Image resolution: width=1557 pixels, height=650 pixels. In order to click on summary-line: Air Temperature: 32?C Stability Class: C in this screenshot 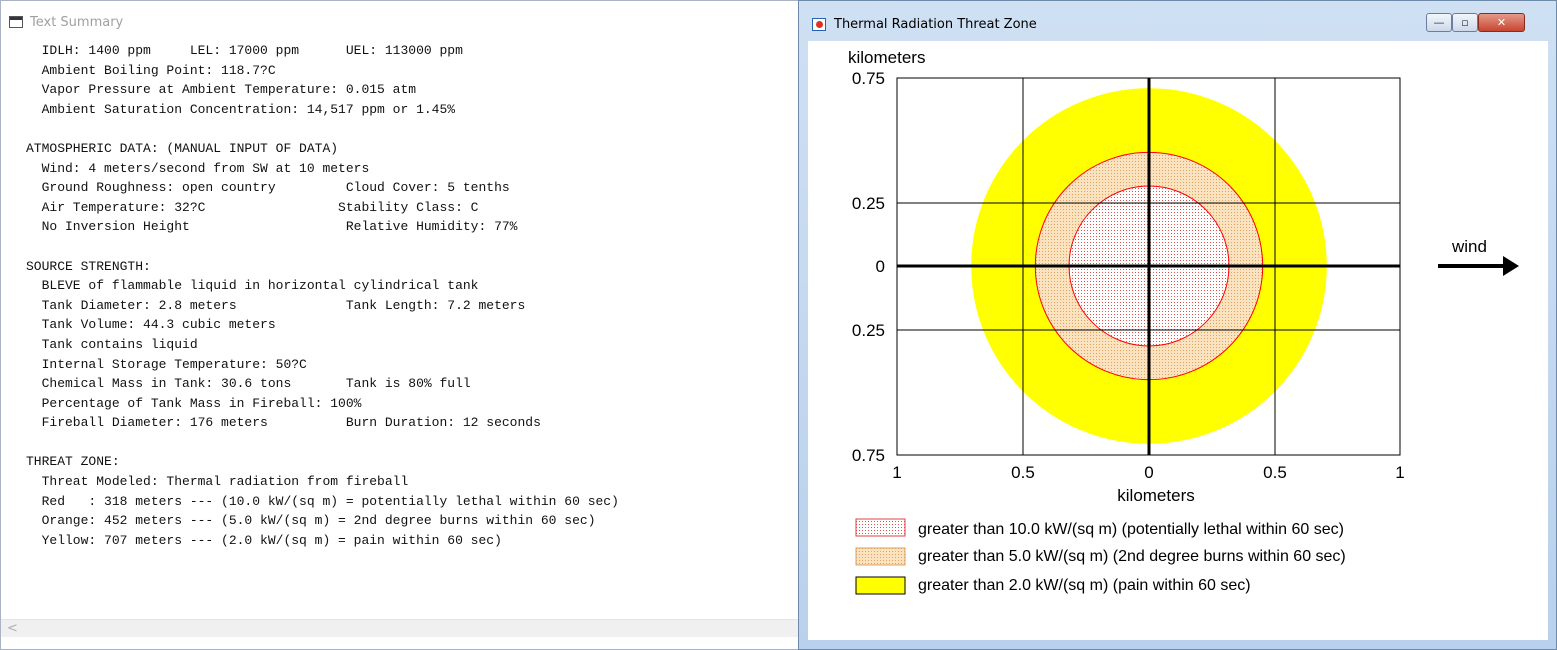, I will do `click(252, 207)`.